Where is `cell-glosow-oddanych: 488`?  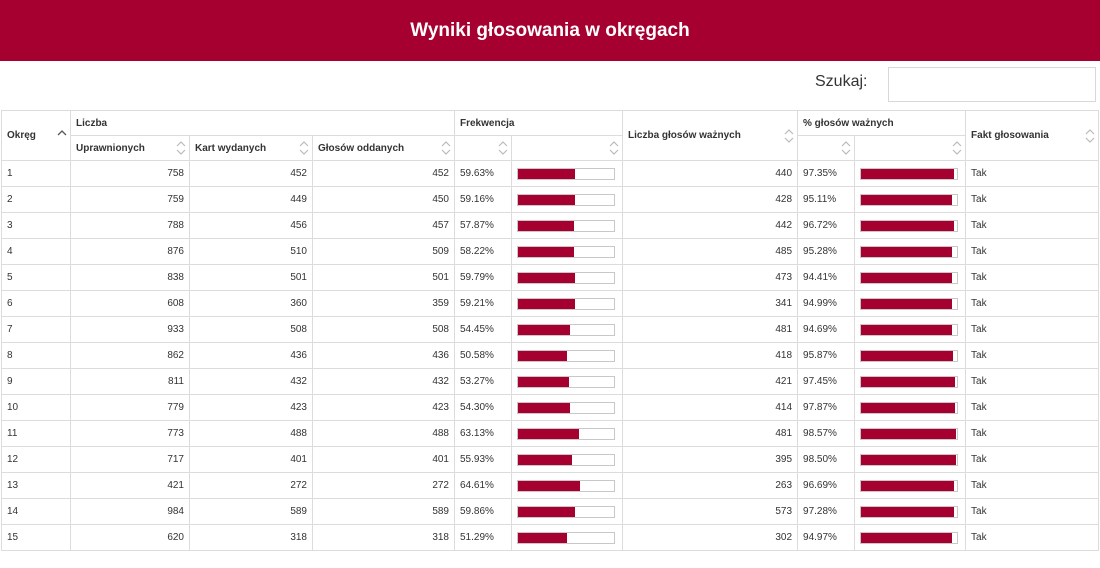 cell-glosow-oddanych: 488 is located at coordinates (383, 433).